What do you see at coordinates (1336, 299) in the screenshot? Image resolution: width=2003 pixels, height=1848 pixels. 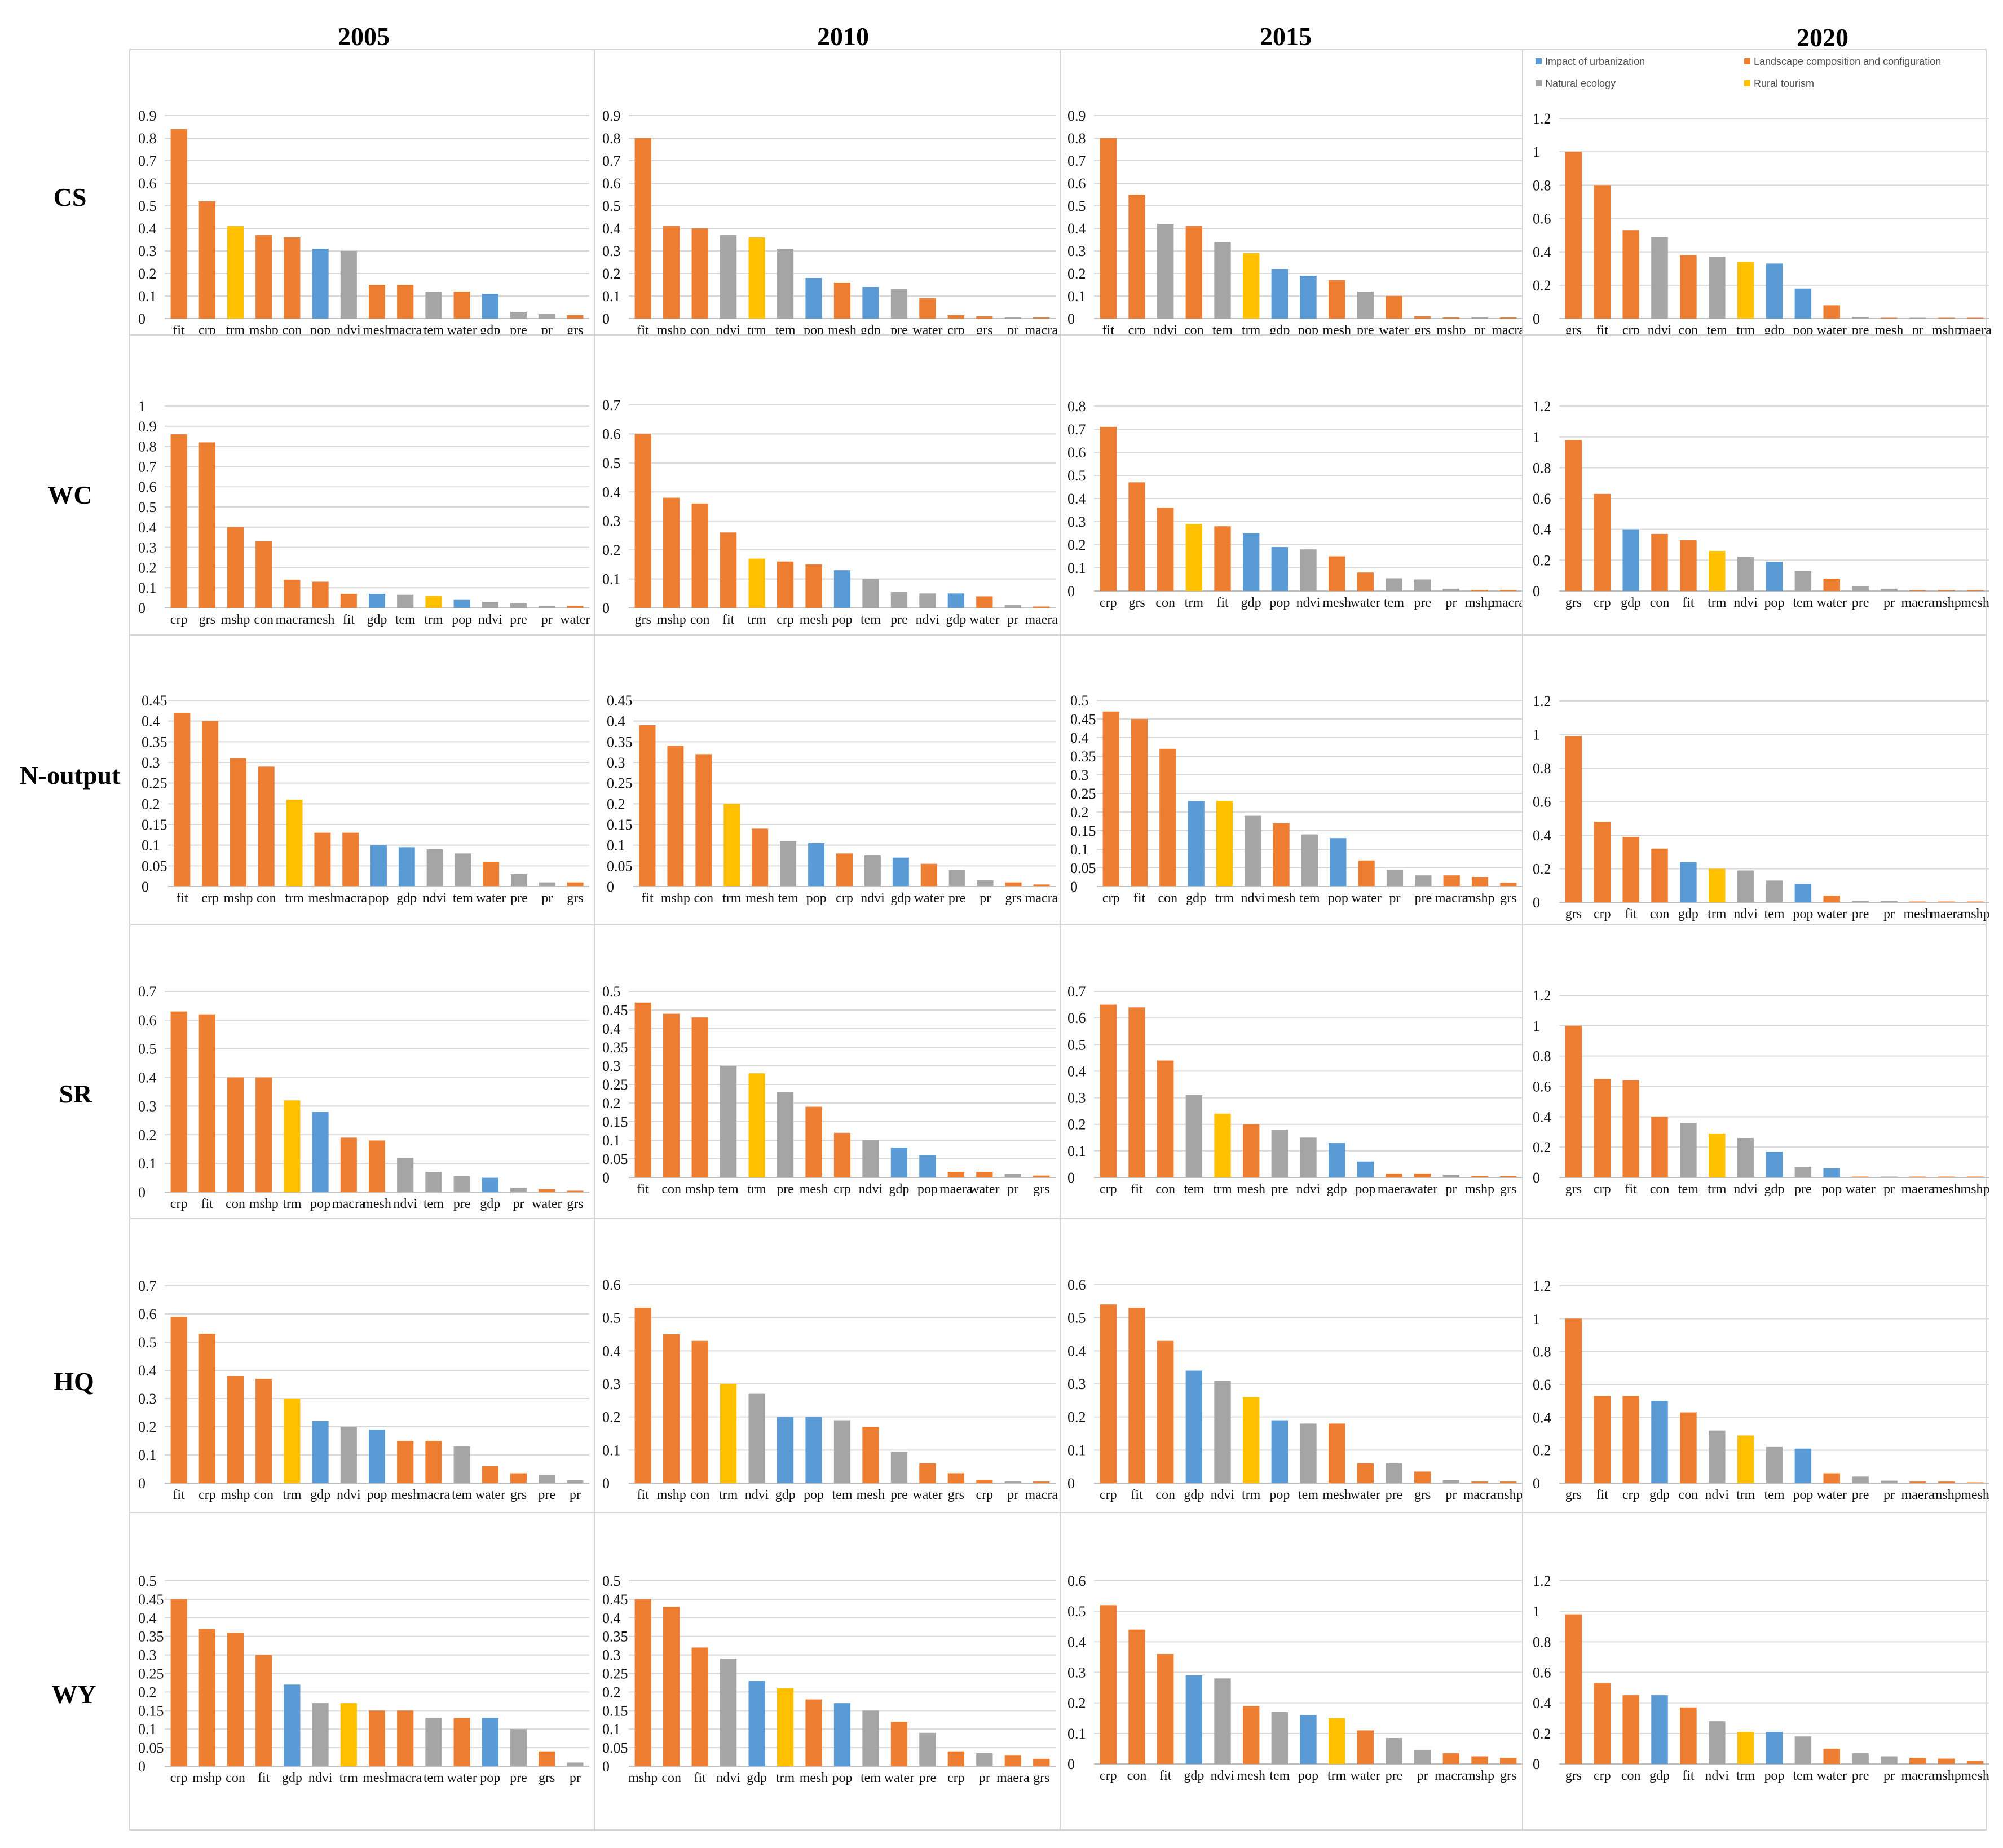 I see `bar-cs-2015-mesh` at bounding box center [1336, 299].